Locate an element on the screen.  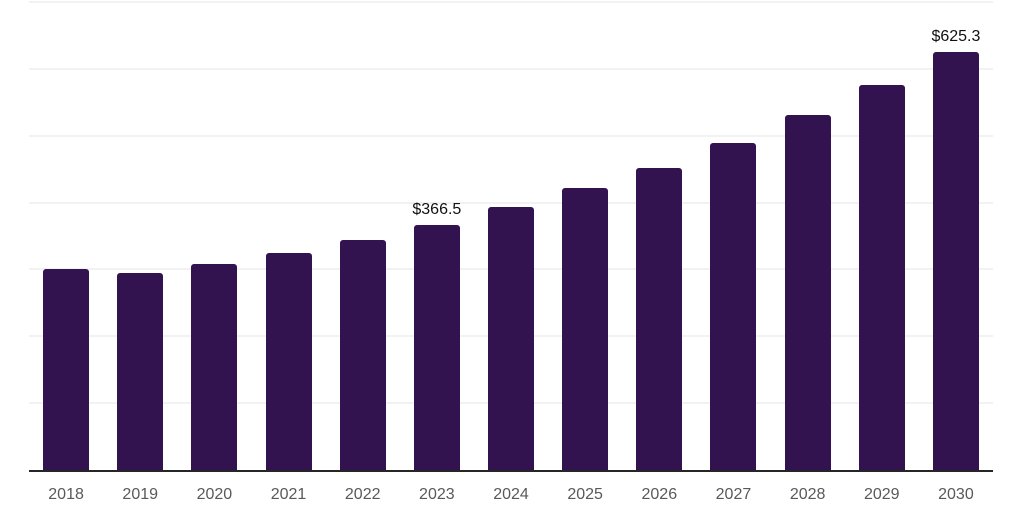
bar-2029 is located at coordinates (881, 277).